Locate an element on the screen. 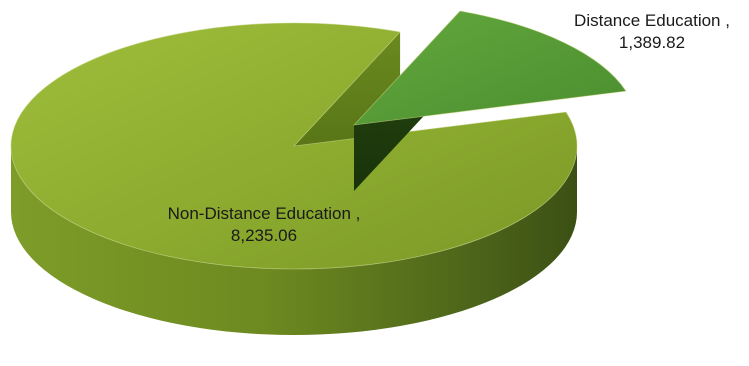  slice-label-name: Distance Education , is located at coordinates (652, 20).